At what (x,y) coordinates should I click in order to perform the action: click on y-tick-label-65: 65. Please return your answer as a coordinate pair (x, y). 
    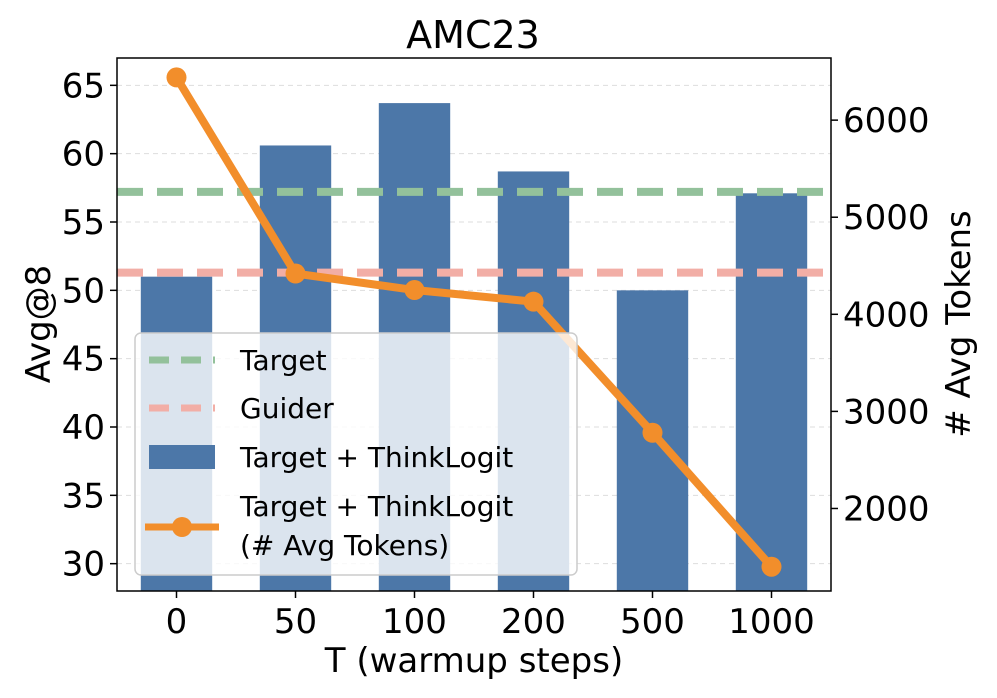
    Looking at the image, I should click on (83, 86).